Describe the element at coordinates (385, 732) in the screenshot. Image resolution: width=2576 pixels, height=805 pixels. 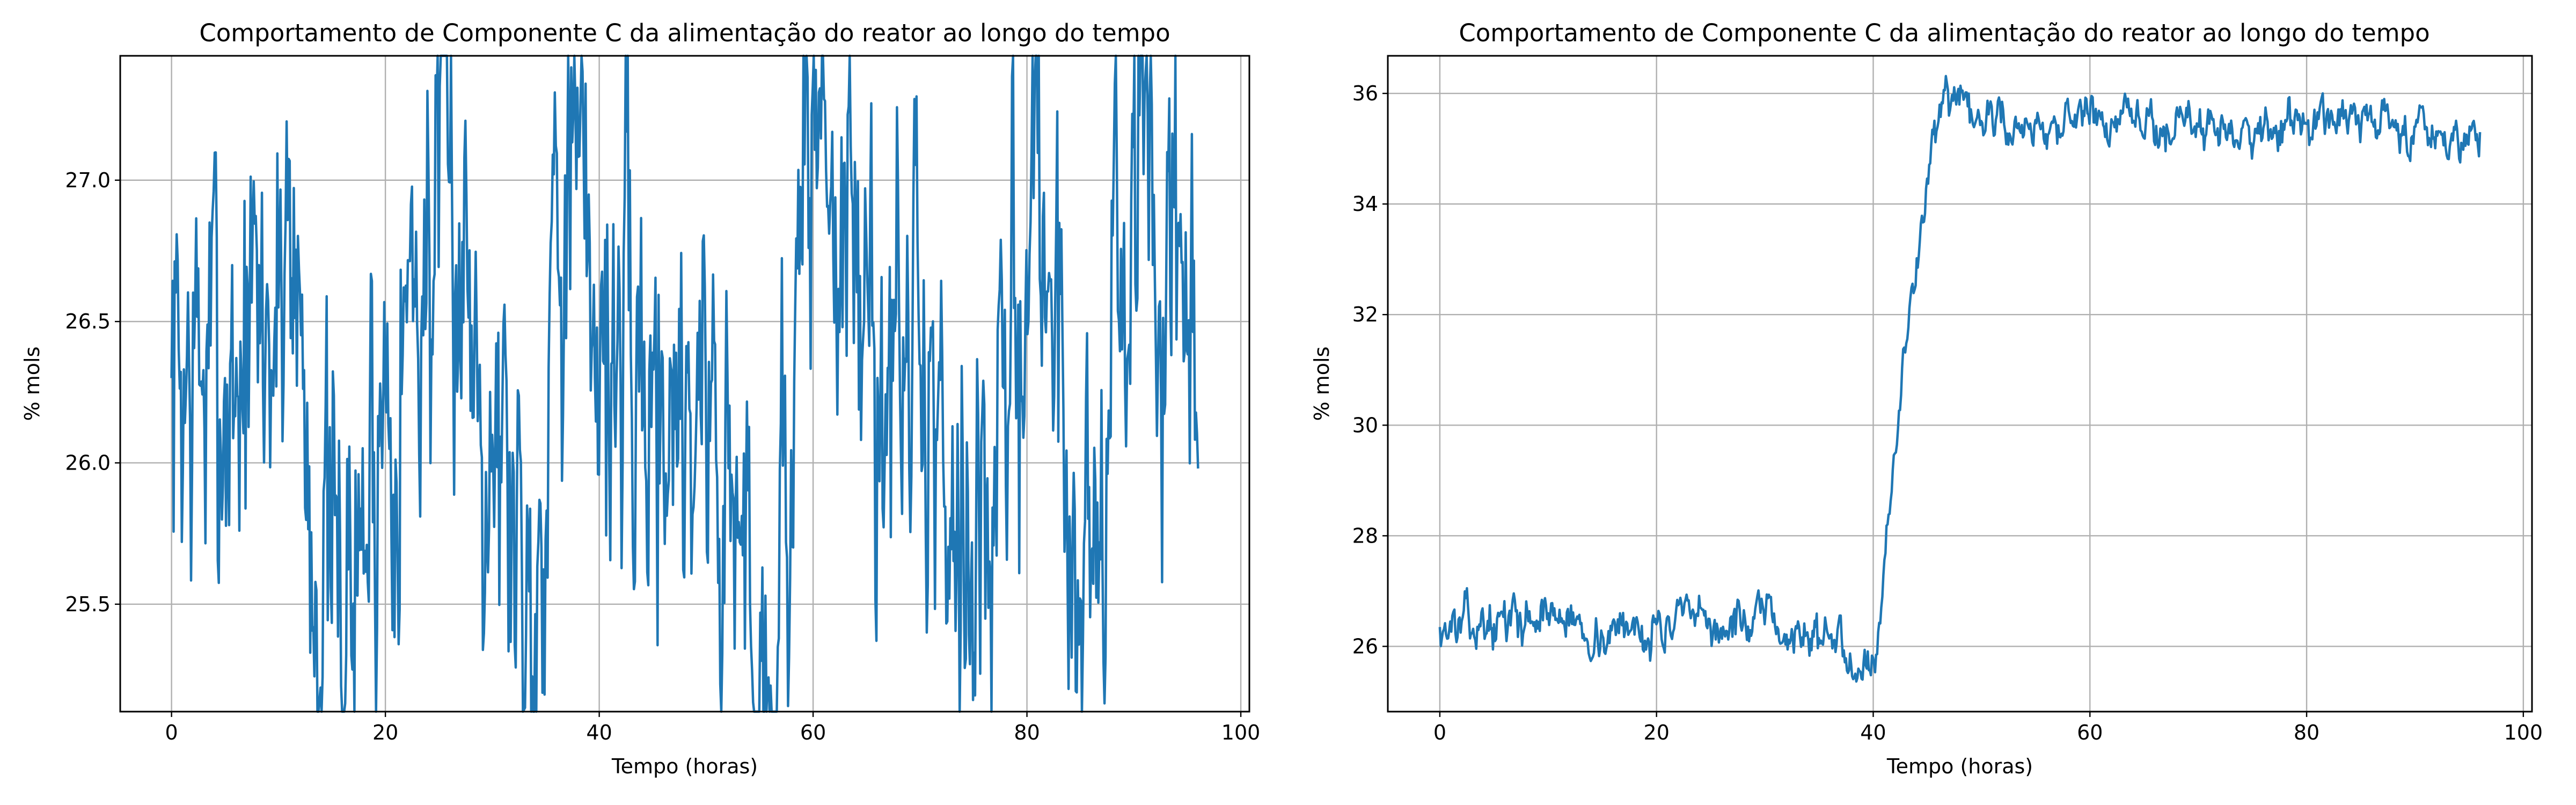
I see `chart-left-x-tick-label: 20` at that location.